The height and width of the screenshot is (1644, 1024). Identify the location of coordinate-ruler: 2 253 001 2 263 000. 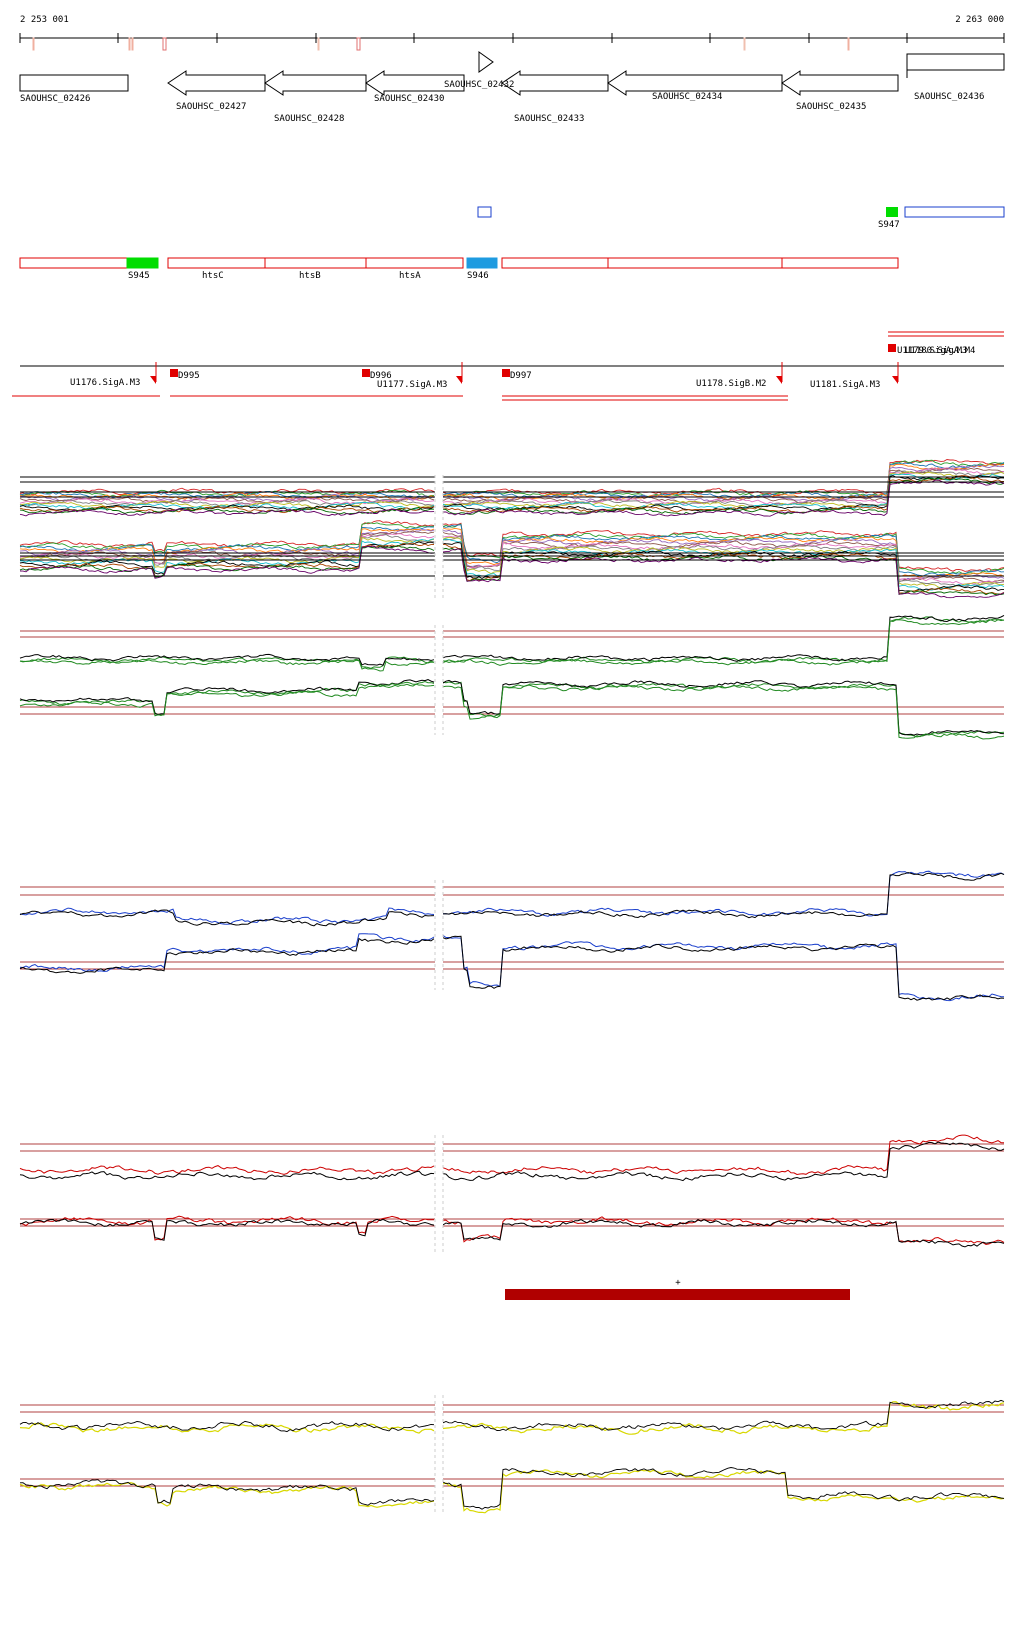
(512, 33).